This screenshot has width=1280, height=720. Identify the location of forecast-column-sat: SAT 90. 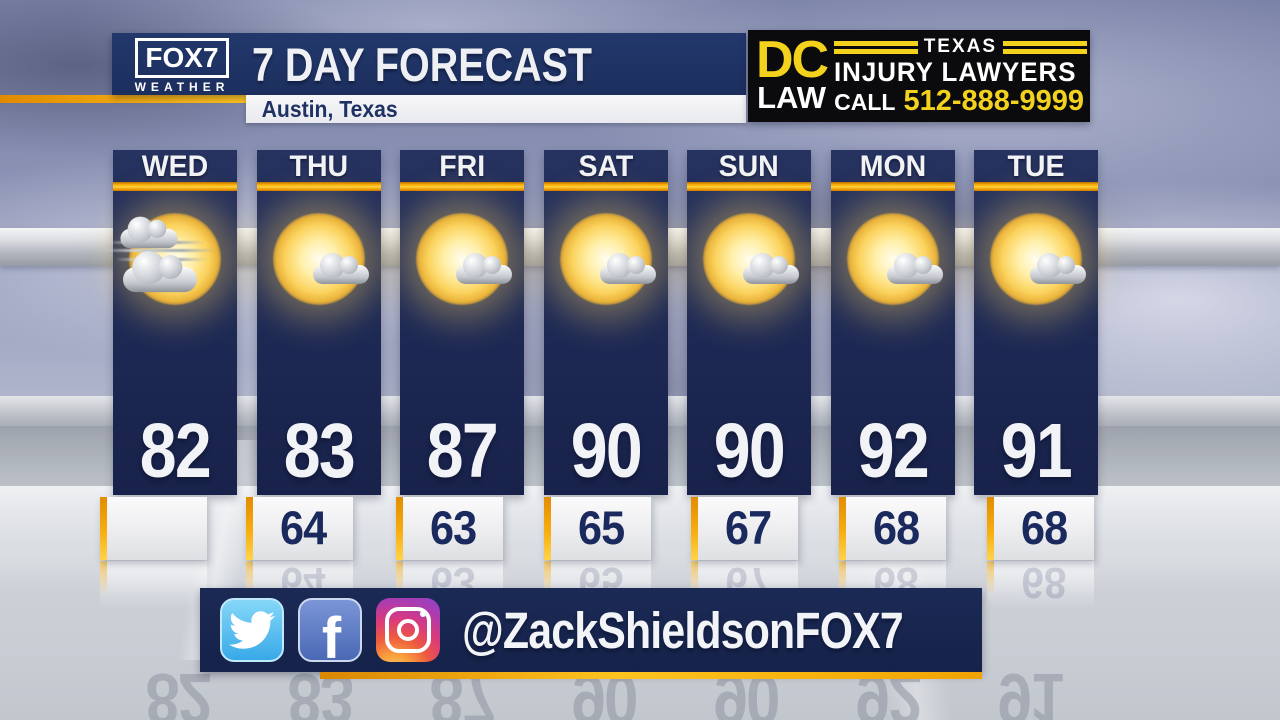
(606, 322).